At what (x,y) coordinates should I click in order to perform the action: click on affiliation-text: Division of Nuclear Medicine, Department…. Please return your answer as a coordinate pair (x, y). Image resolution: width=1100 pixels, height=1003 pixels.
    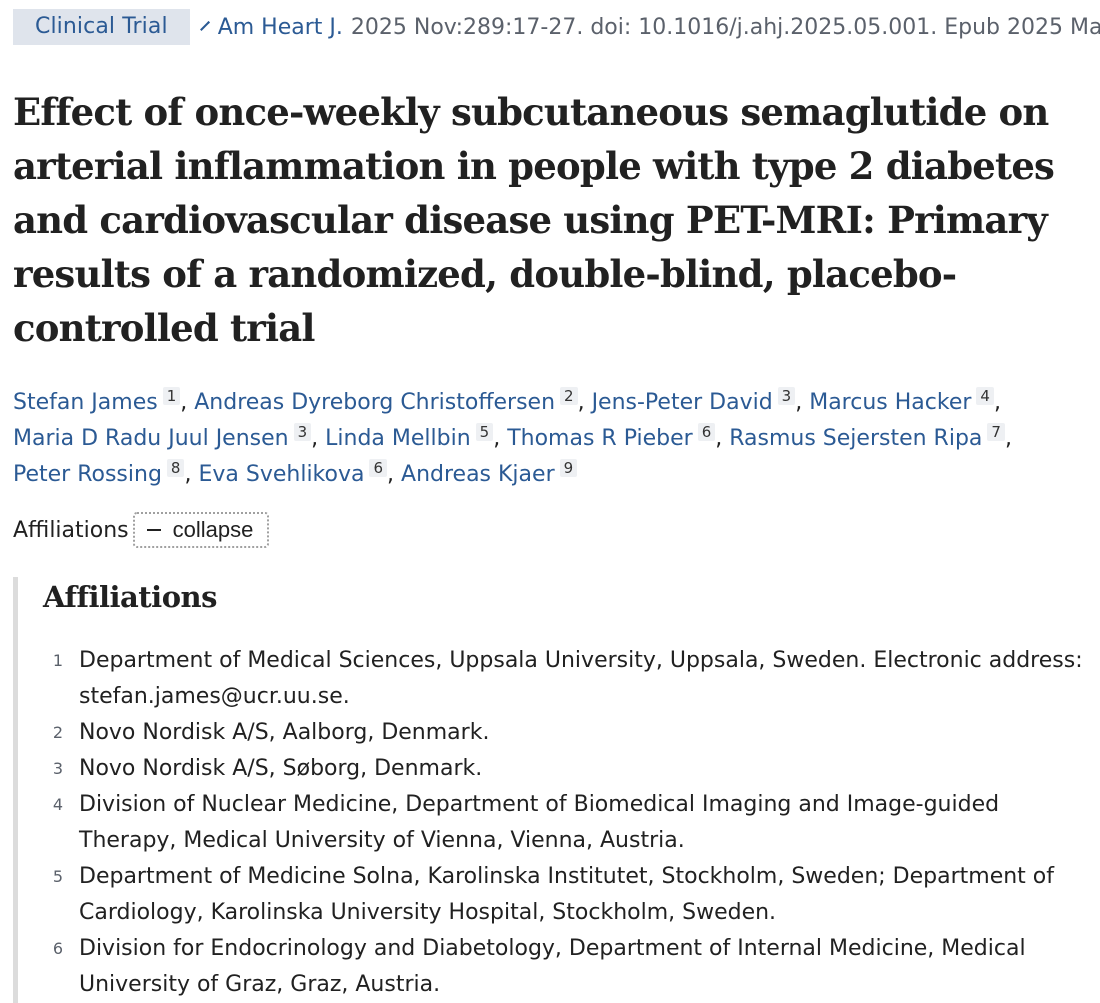
    Looking at the image, I should click on (539, 822).